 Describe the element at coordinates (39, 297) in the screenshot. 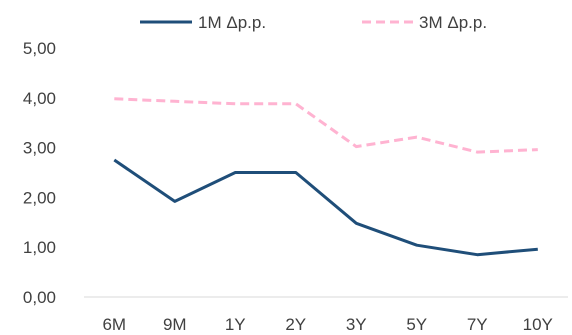

I see `y-tick-label: 0,00` at that location.